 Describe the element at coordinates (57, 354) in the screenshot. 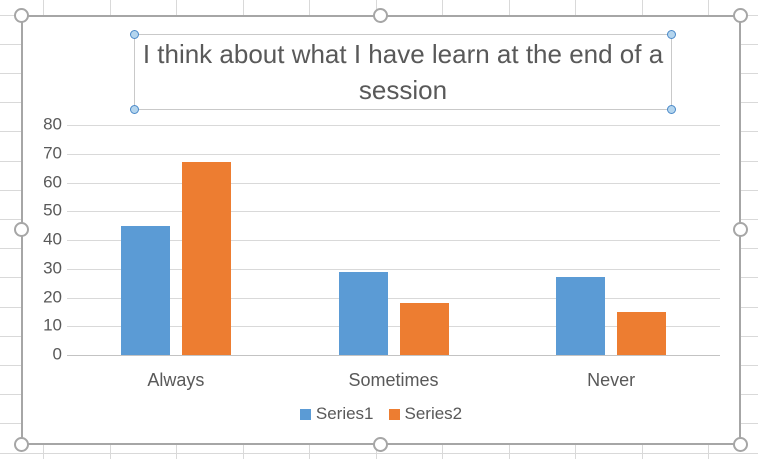

I see `y-axis-tick-label: 0` at that location.